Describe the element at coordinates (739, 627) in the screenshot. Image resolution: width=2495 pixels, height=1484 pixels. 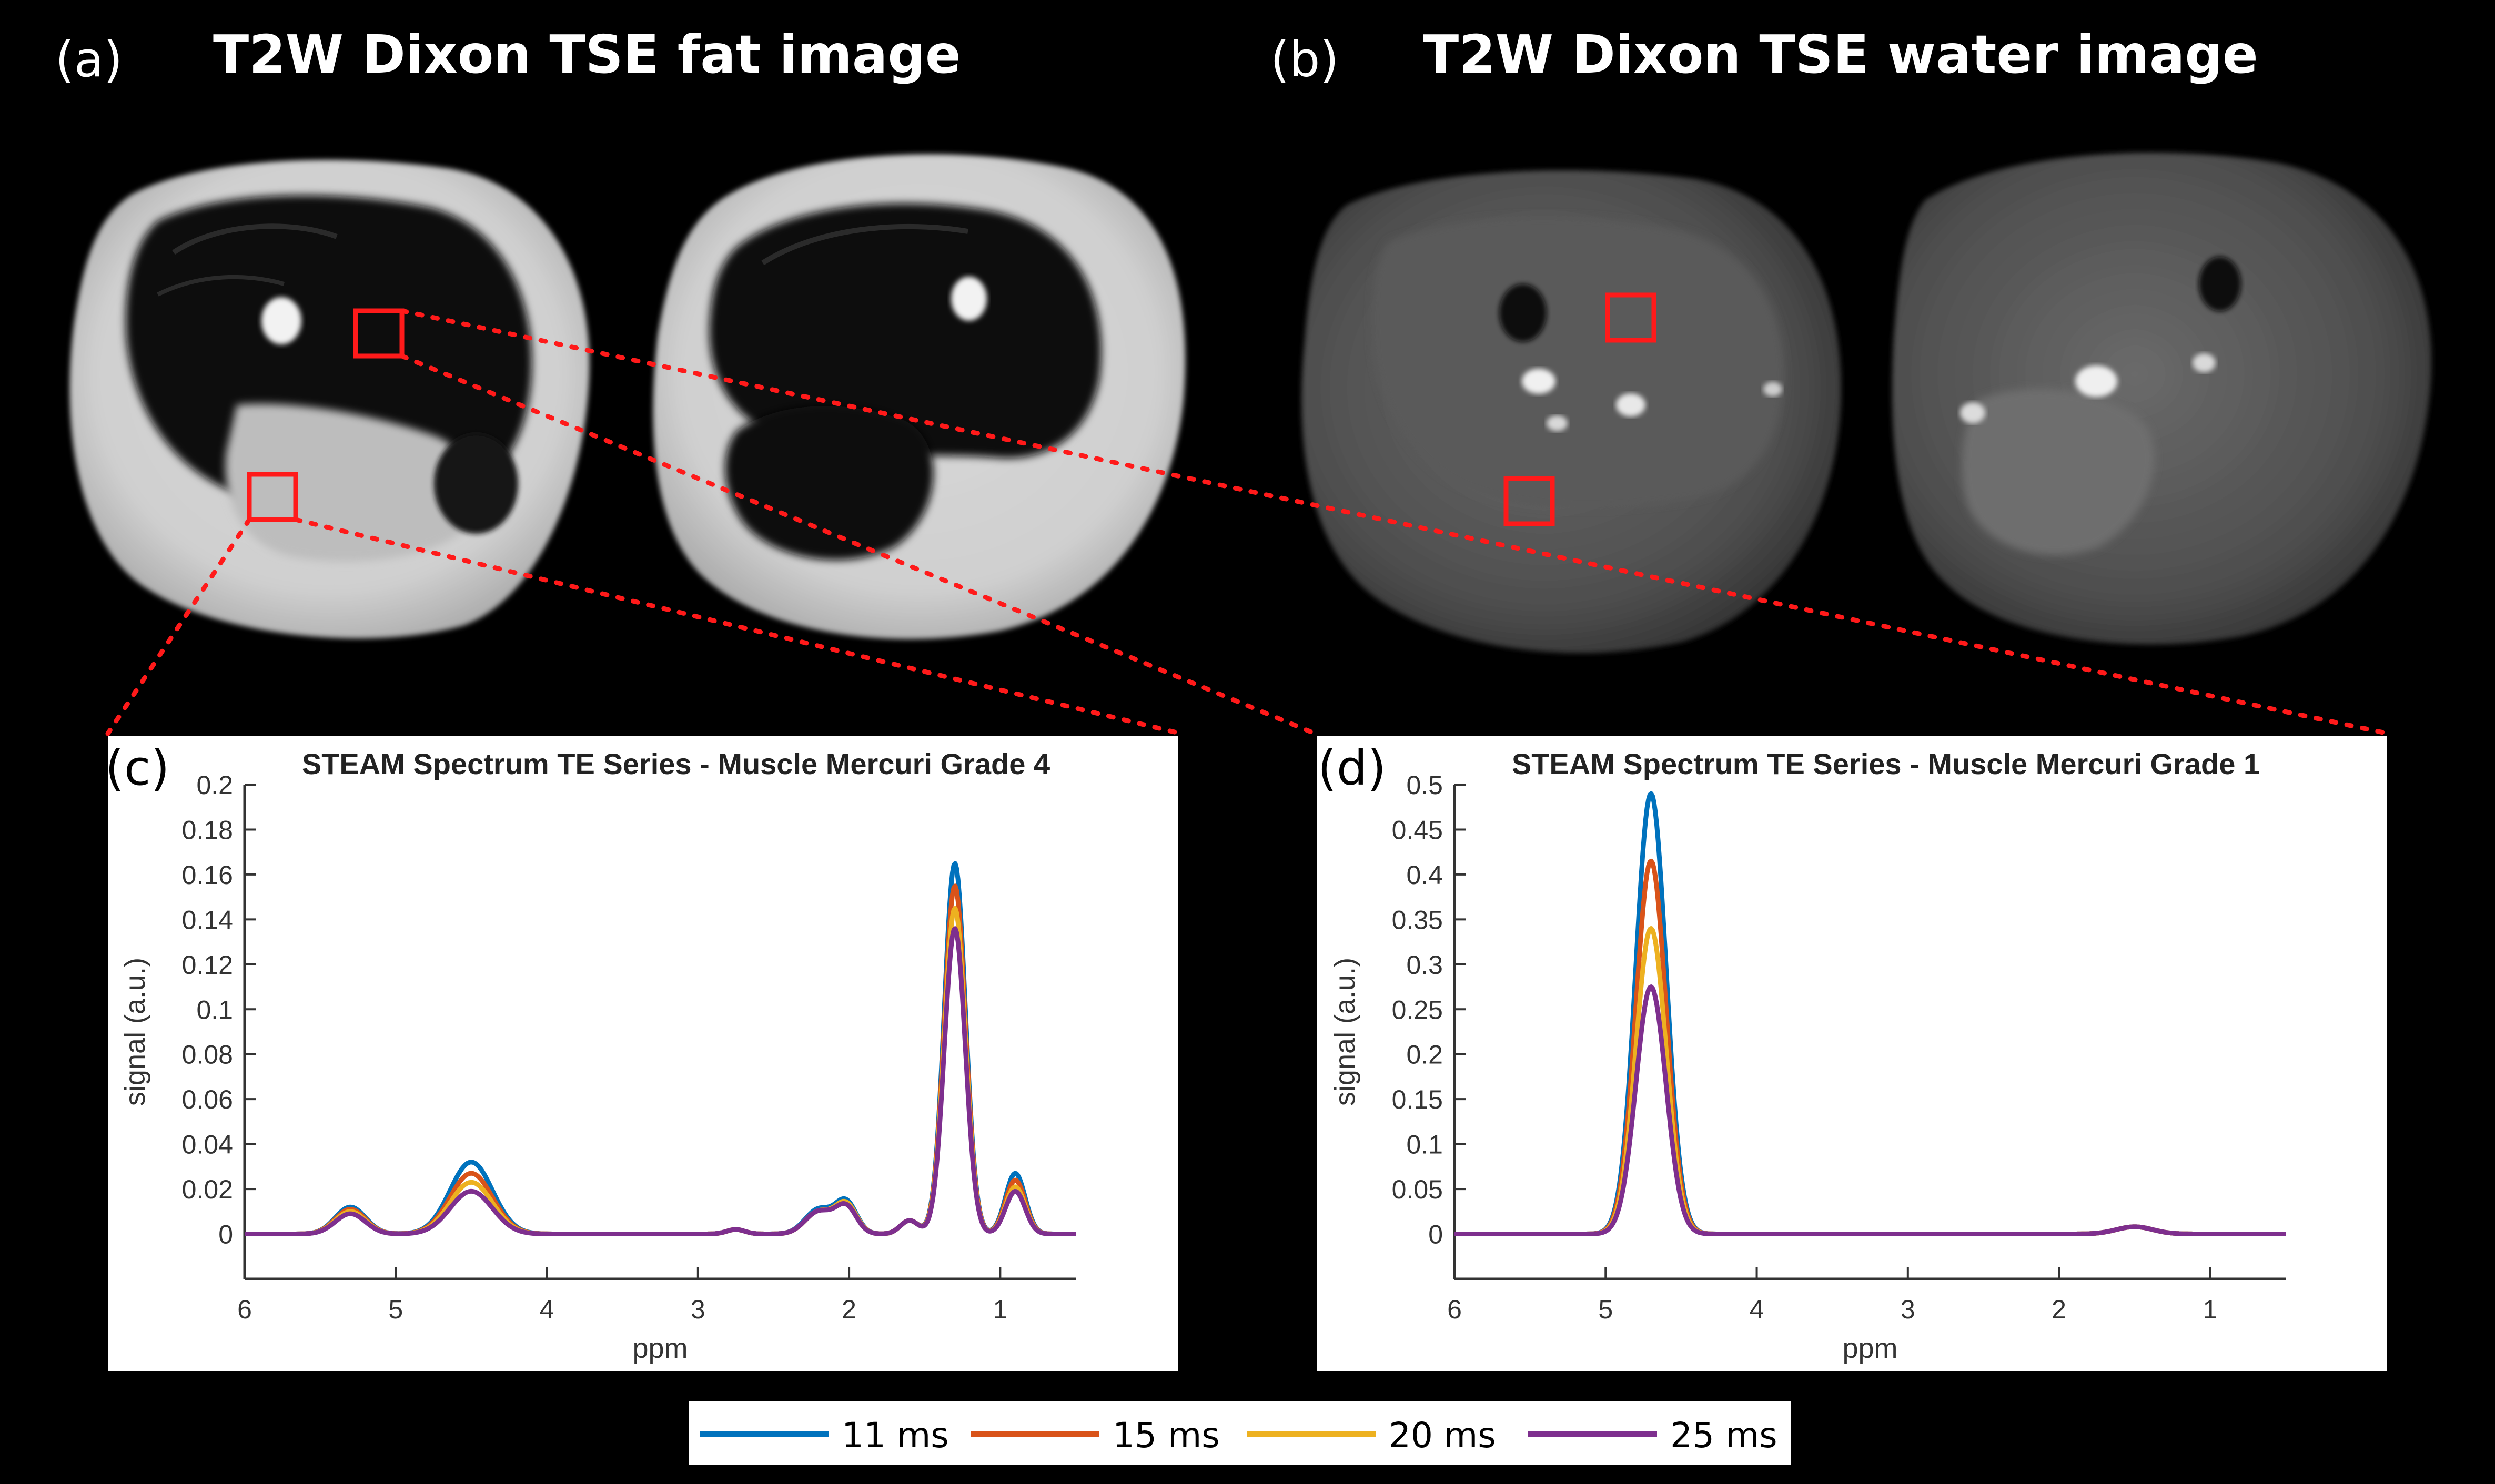
I see `connector-c-right` at that location.